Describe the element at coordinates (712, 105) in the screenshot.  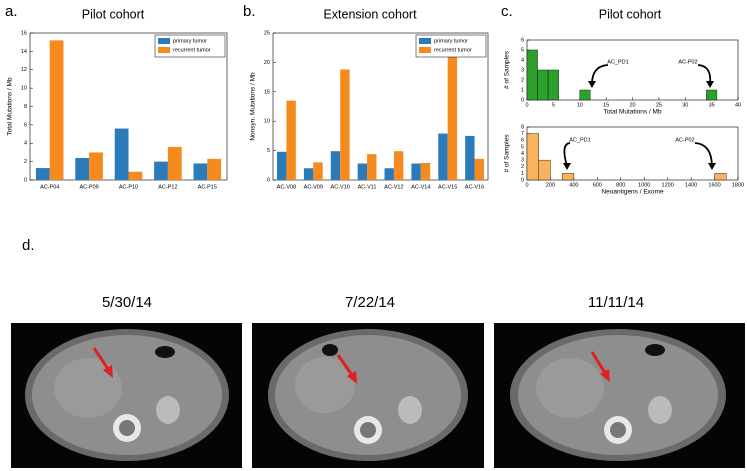
I see `x-tick-label: 35` at that location.